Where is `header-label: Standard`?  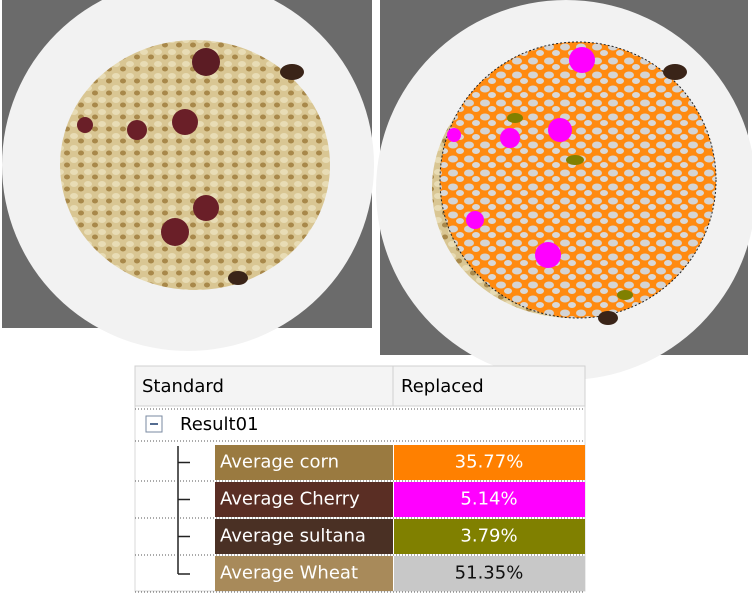
header-label: Standard is located at coordinates (183, 386).